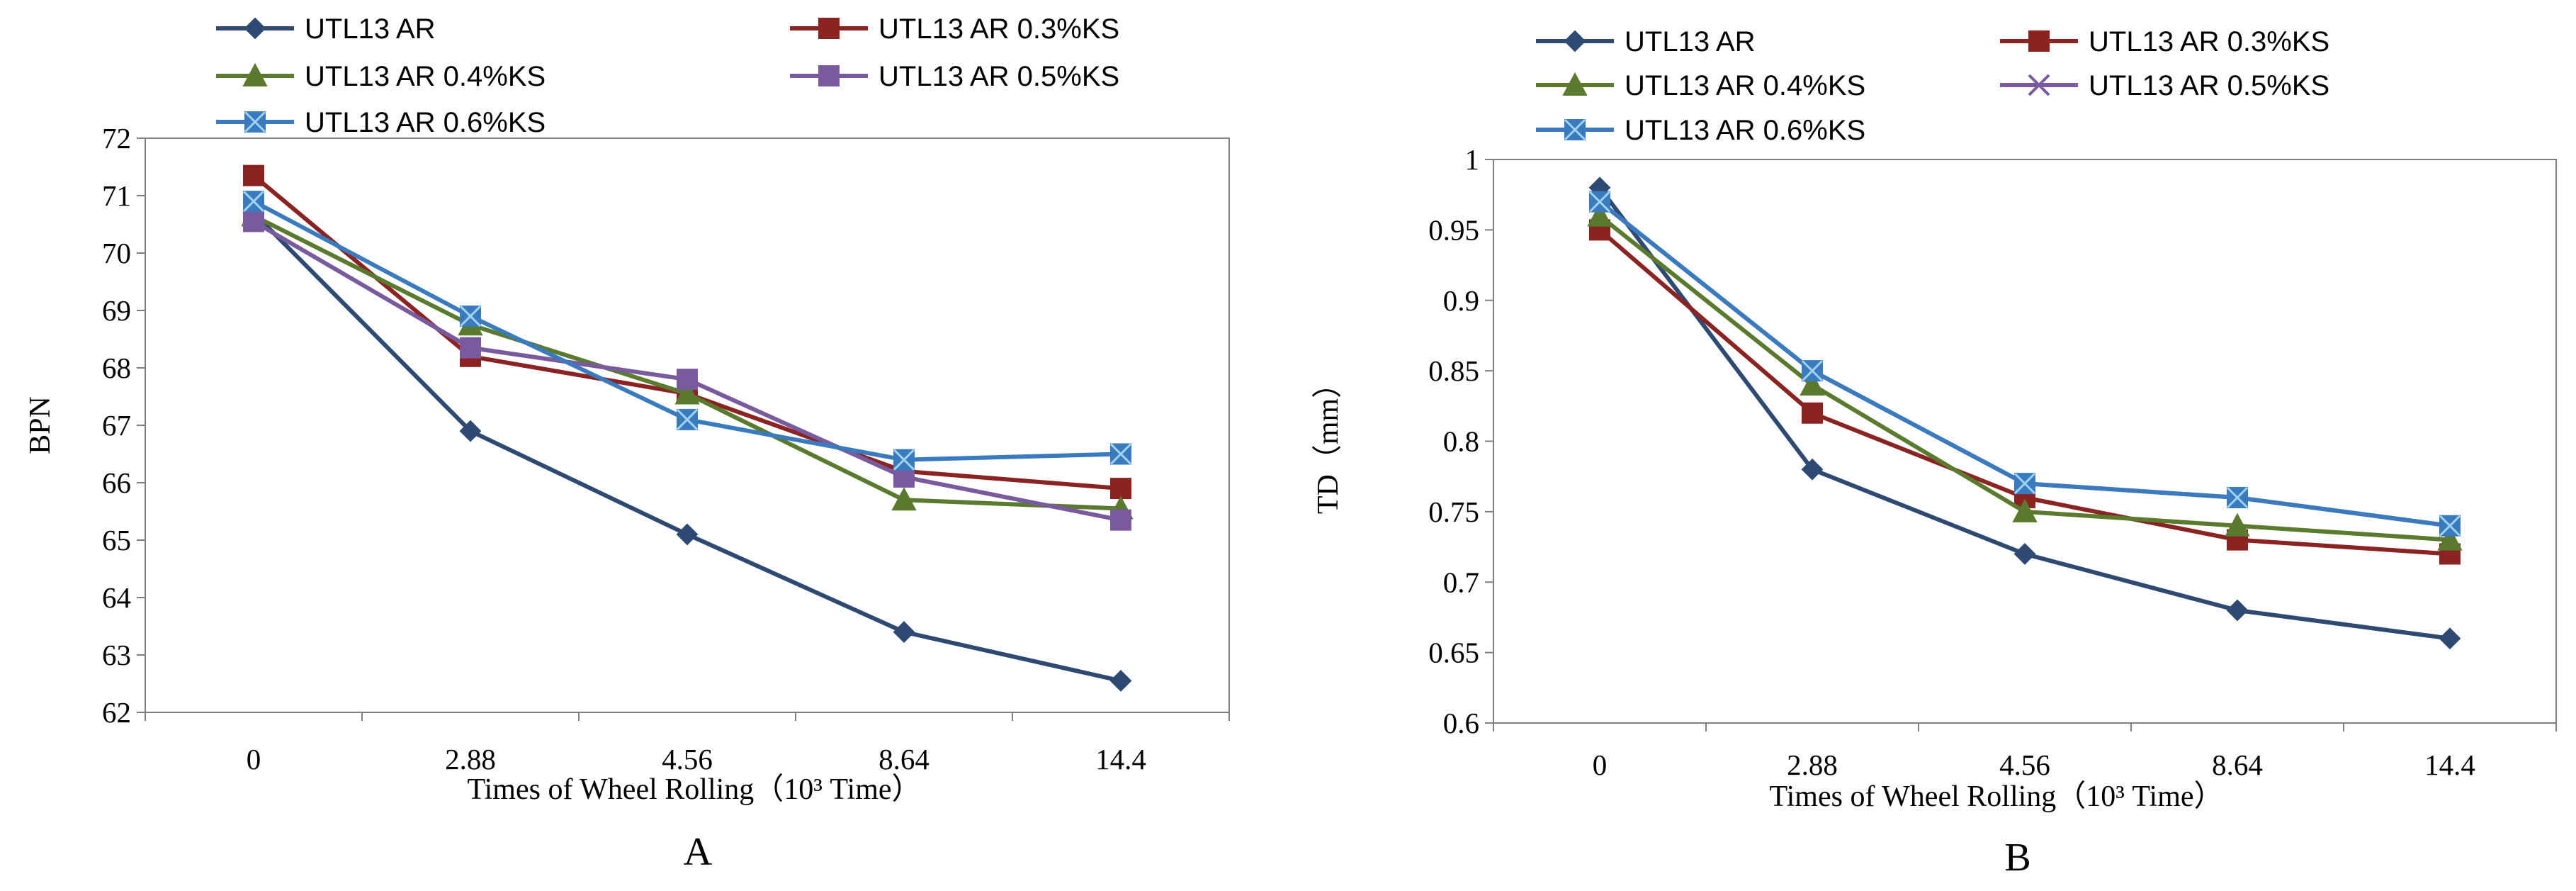 This screenshot has width=2576, height=891. Describe the element at coordinates (381, 76) in the screenshot. I see `legend-entry: UTL13 AR 0.4%KS` at that location.